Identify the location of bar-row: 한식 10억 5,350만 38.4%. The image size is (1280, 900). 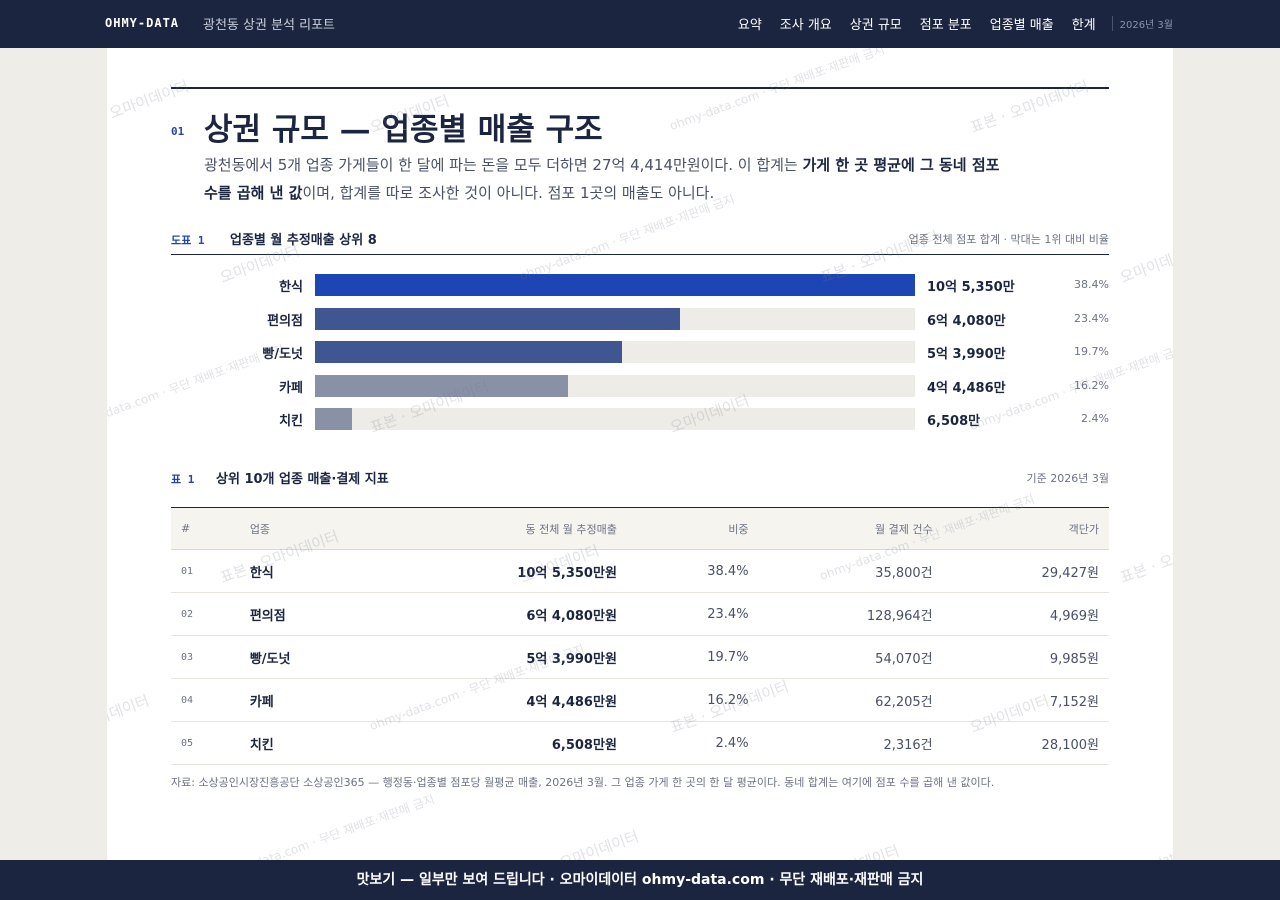
(640, 285).